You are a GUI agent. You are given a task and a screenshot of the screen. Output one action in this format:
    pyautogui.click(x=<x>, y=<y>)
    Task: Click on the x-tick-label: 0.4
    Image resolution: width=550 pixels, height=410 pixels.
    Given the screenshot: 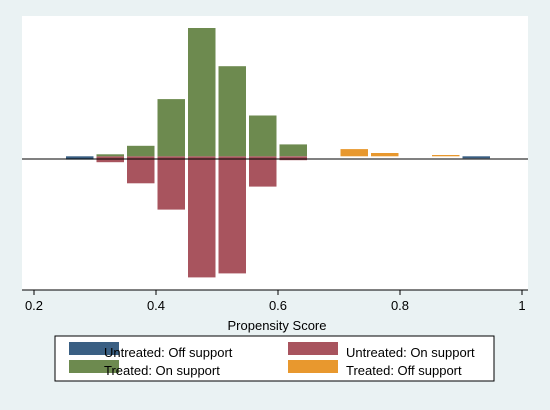 What is the action you would take?
    pyautogui.click(x=156, y=305)
    